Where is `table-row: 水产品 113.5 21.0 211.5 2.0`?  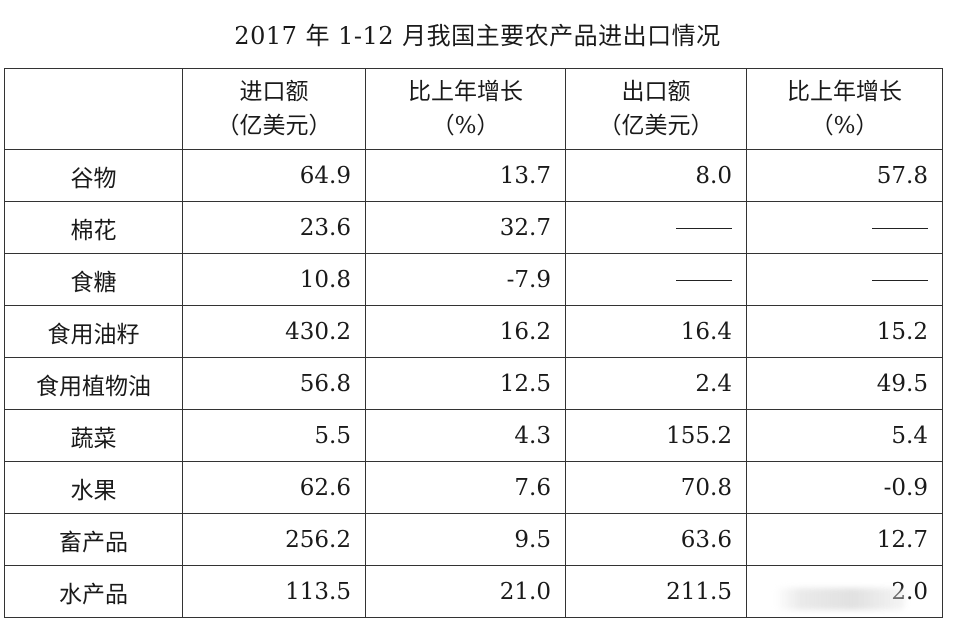 table-row: 水产品 113.5 21.0 211.5 2.0 is located at coordinates (473, 591).